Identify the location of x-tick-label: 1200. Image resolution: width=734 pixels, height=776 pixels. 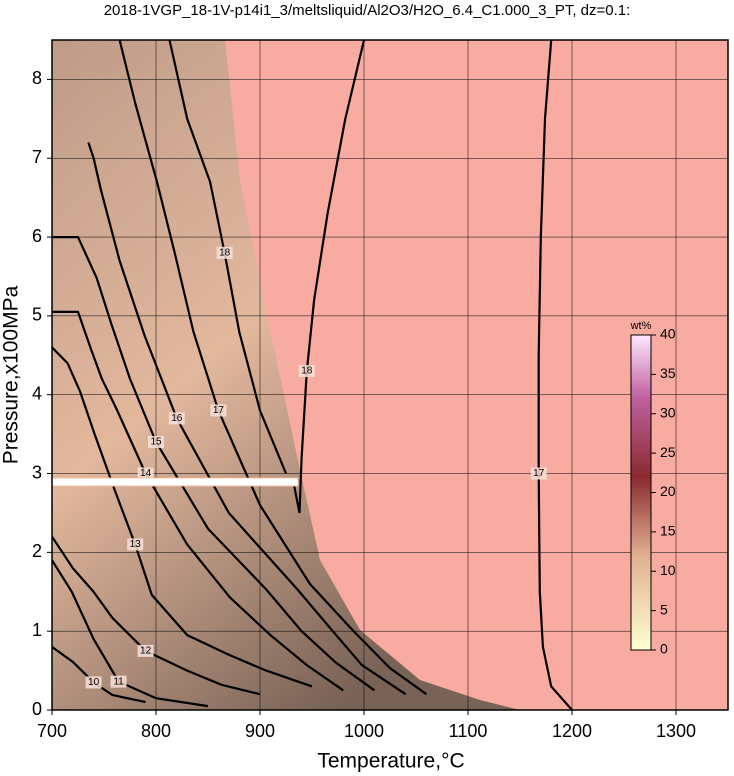
(572, 731).